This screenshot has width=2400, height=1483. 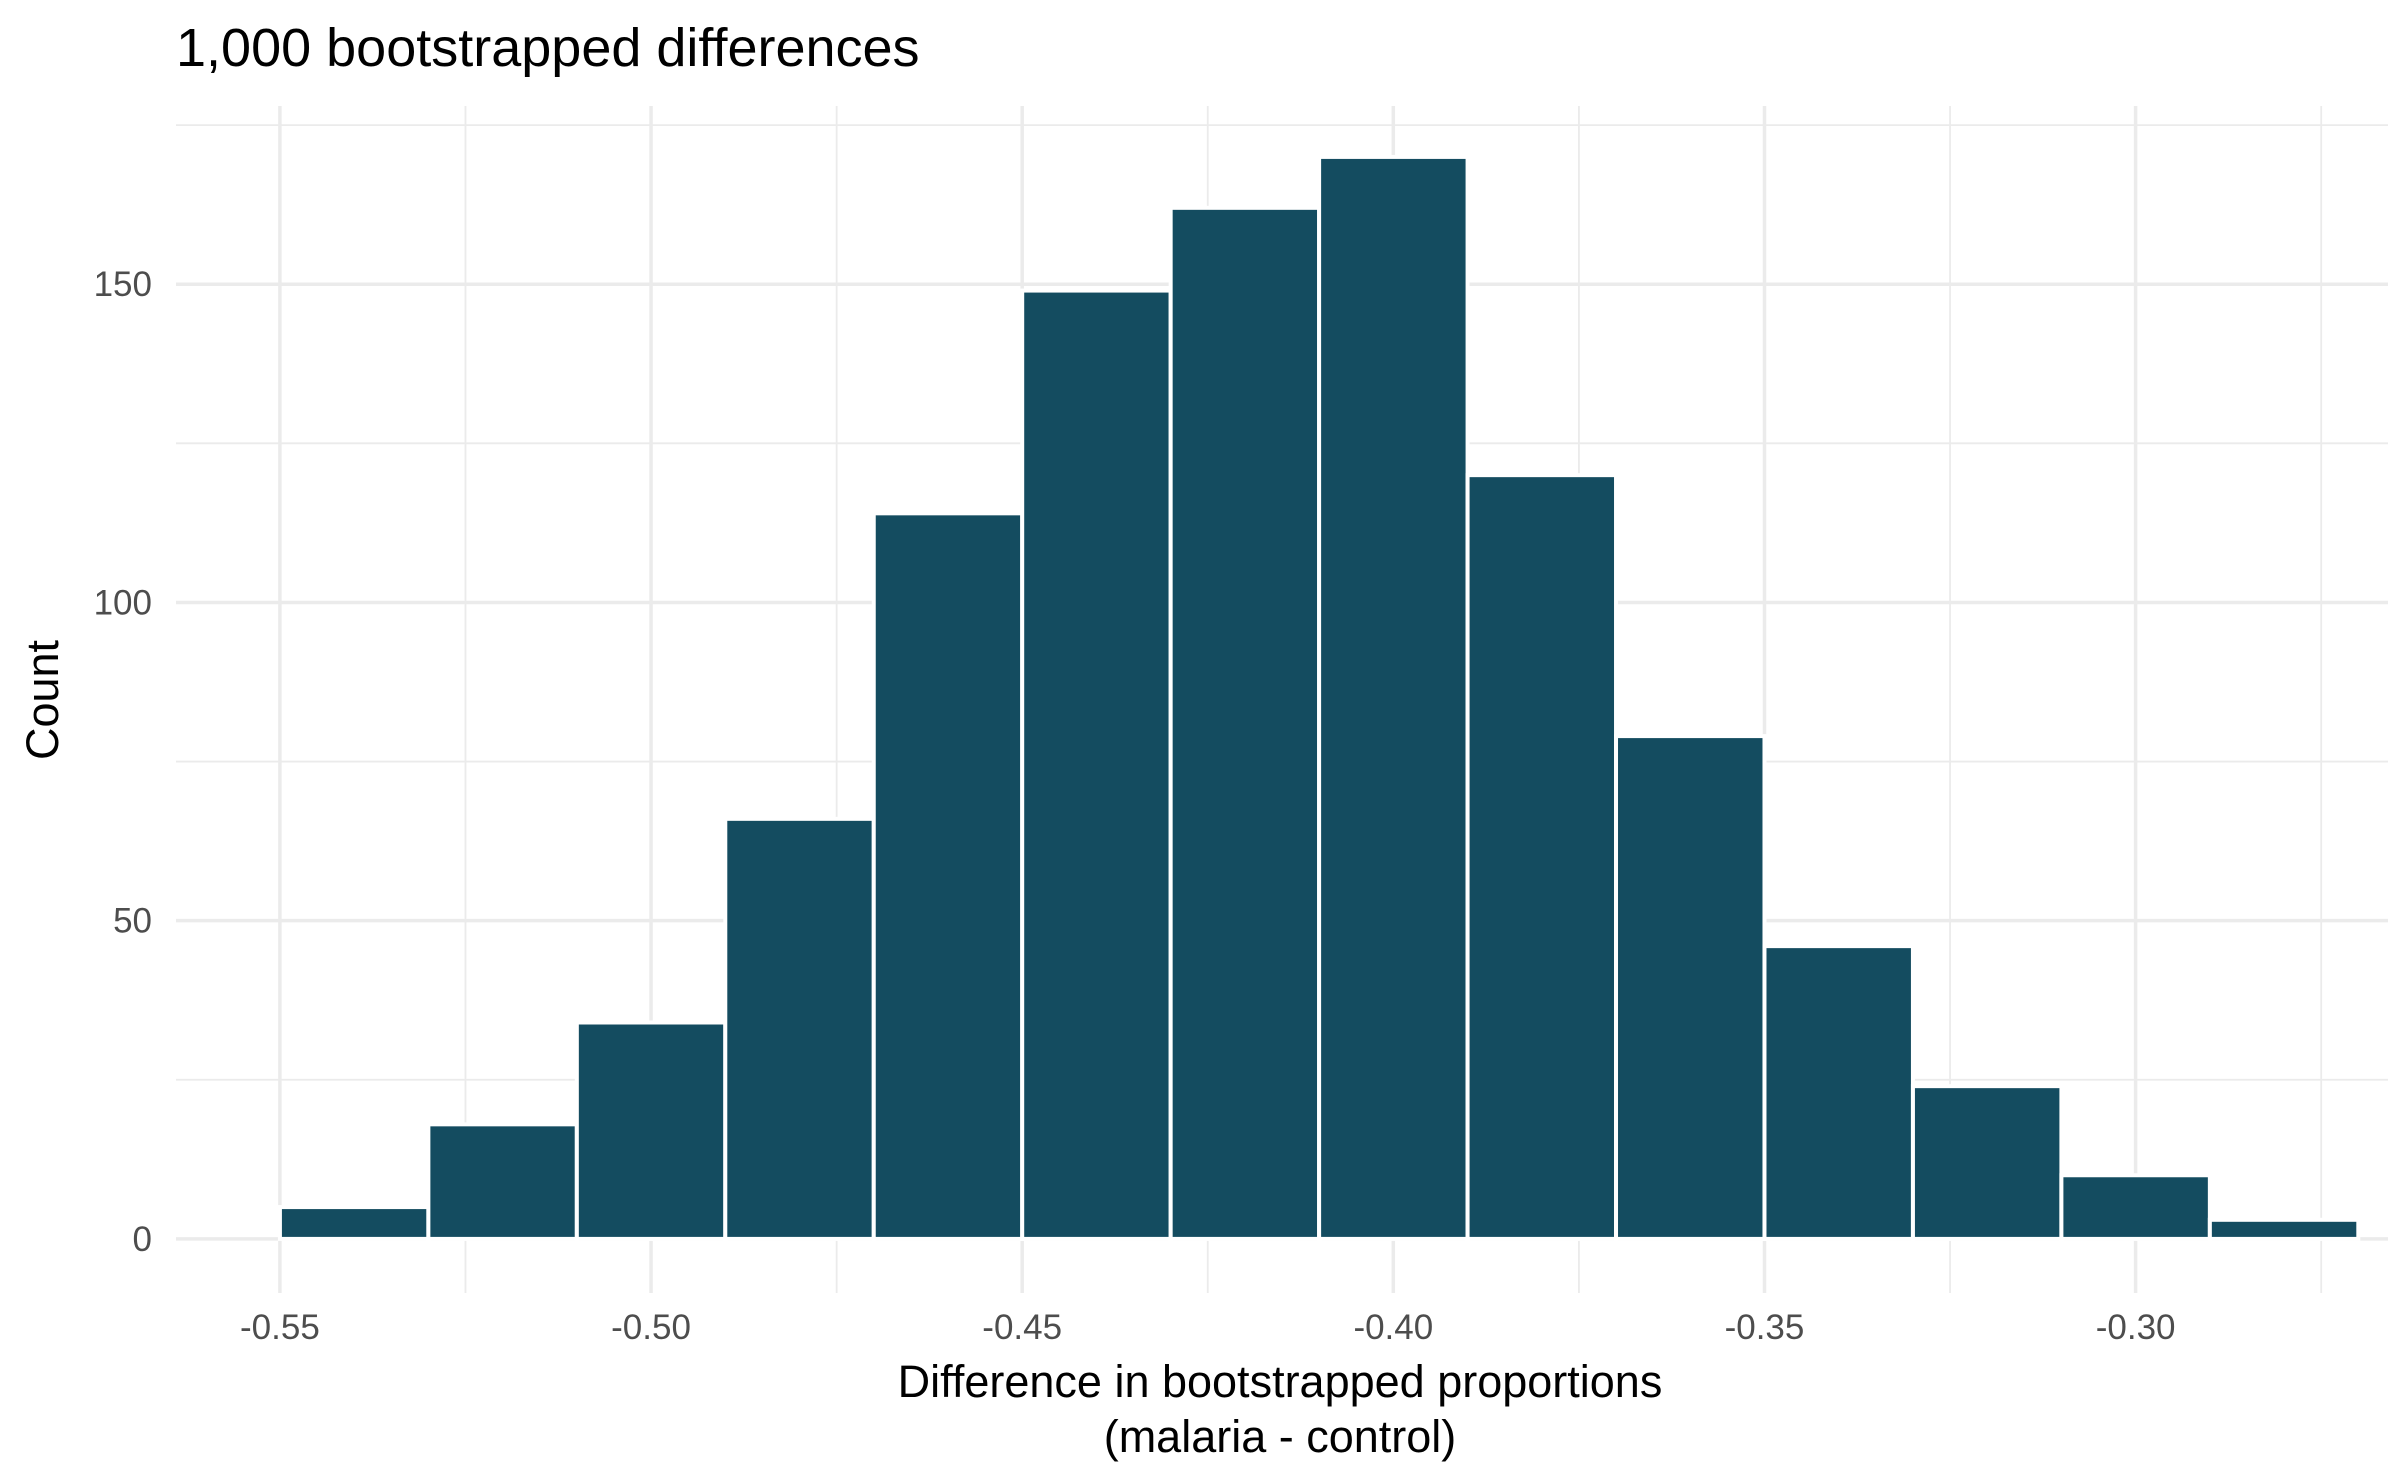 I want to click on x-tick-label: -0.45, so click(x=1022, y=1327).